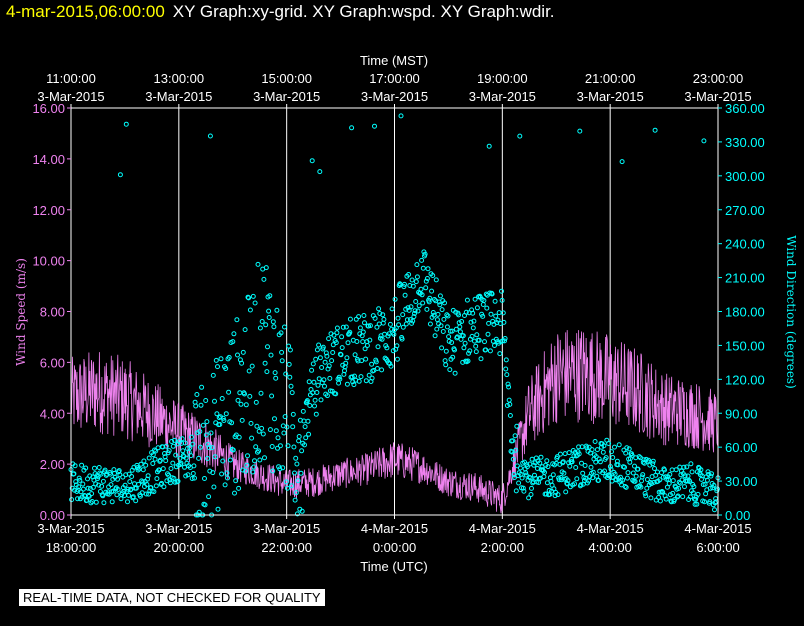 This screenshot has width=804, height=626. What do you see at coordinates (717, 547) in the screenshot?
I see `bottom-tick-time: 6:00:00` at bounding box center [717, 547].